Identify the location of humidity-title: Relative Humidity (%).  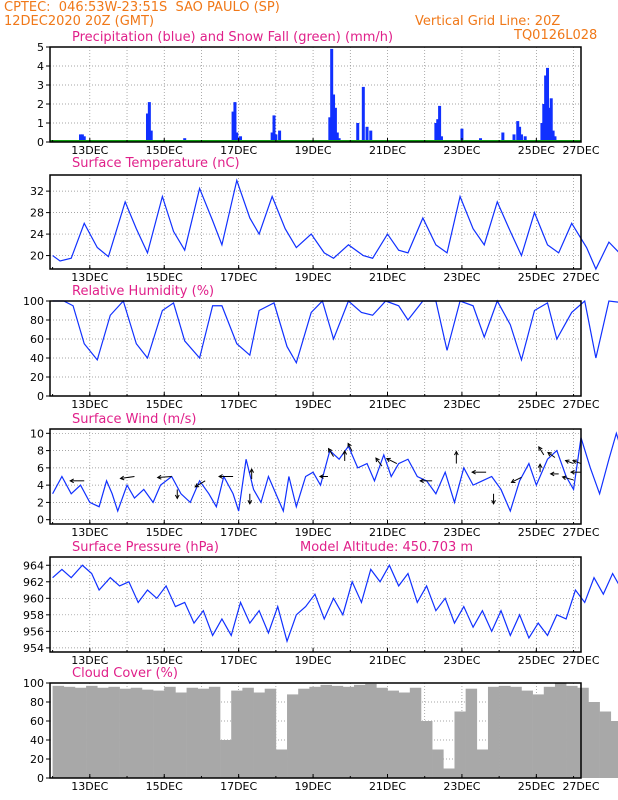
(143, 291).